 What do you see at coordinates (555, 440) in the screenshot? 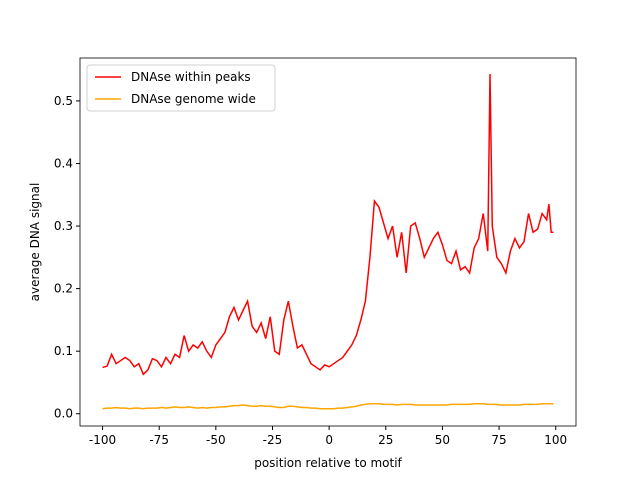
I see `x-tick-label: 100` at bounding box center [555, 440].